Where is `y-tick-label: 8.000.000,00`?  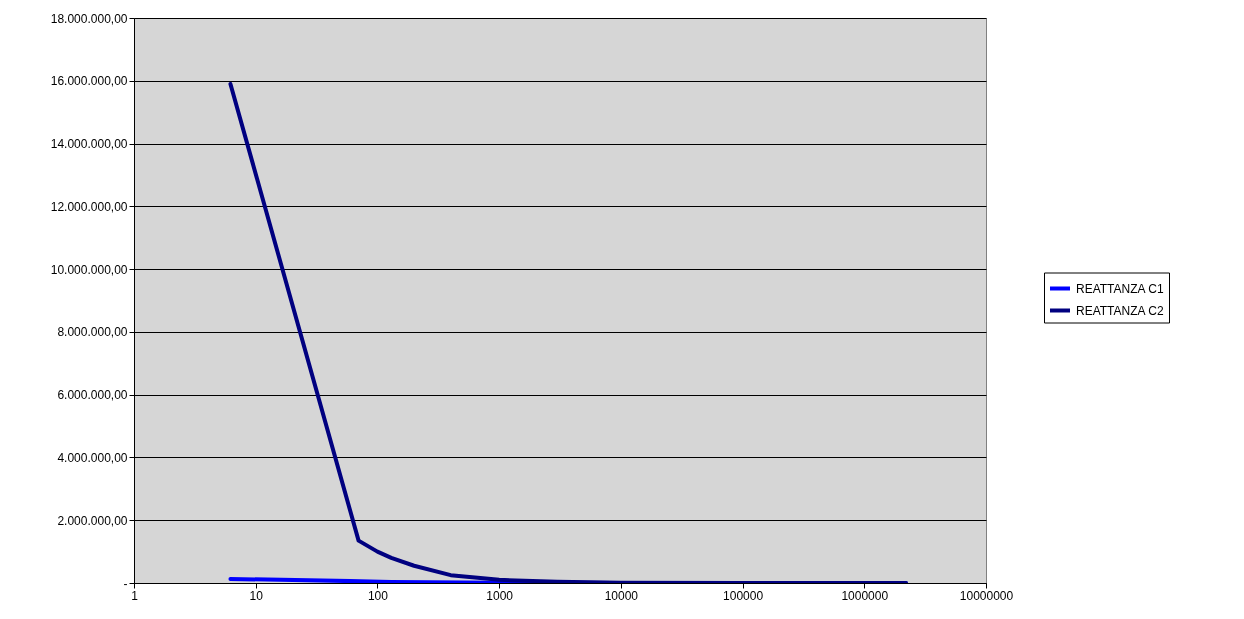
y-tick-label: 8.000.000,00 is located at coordinates (92, 332).